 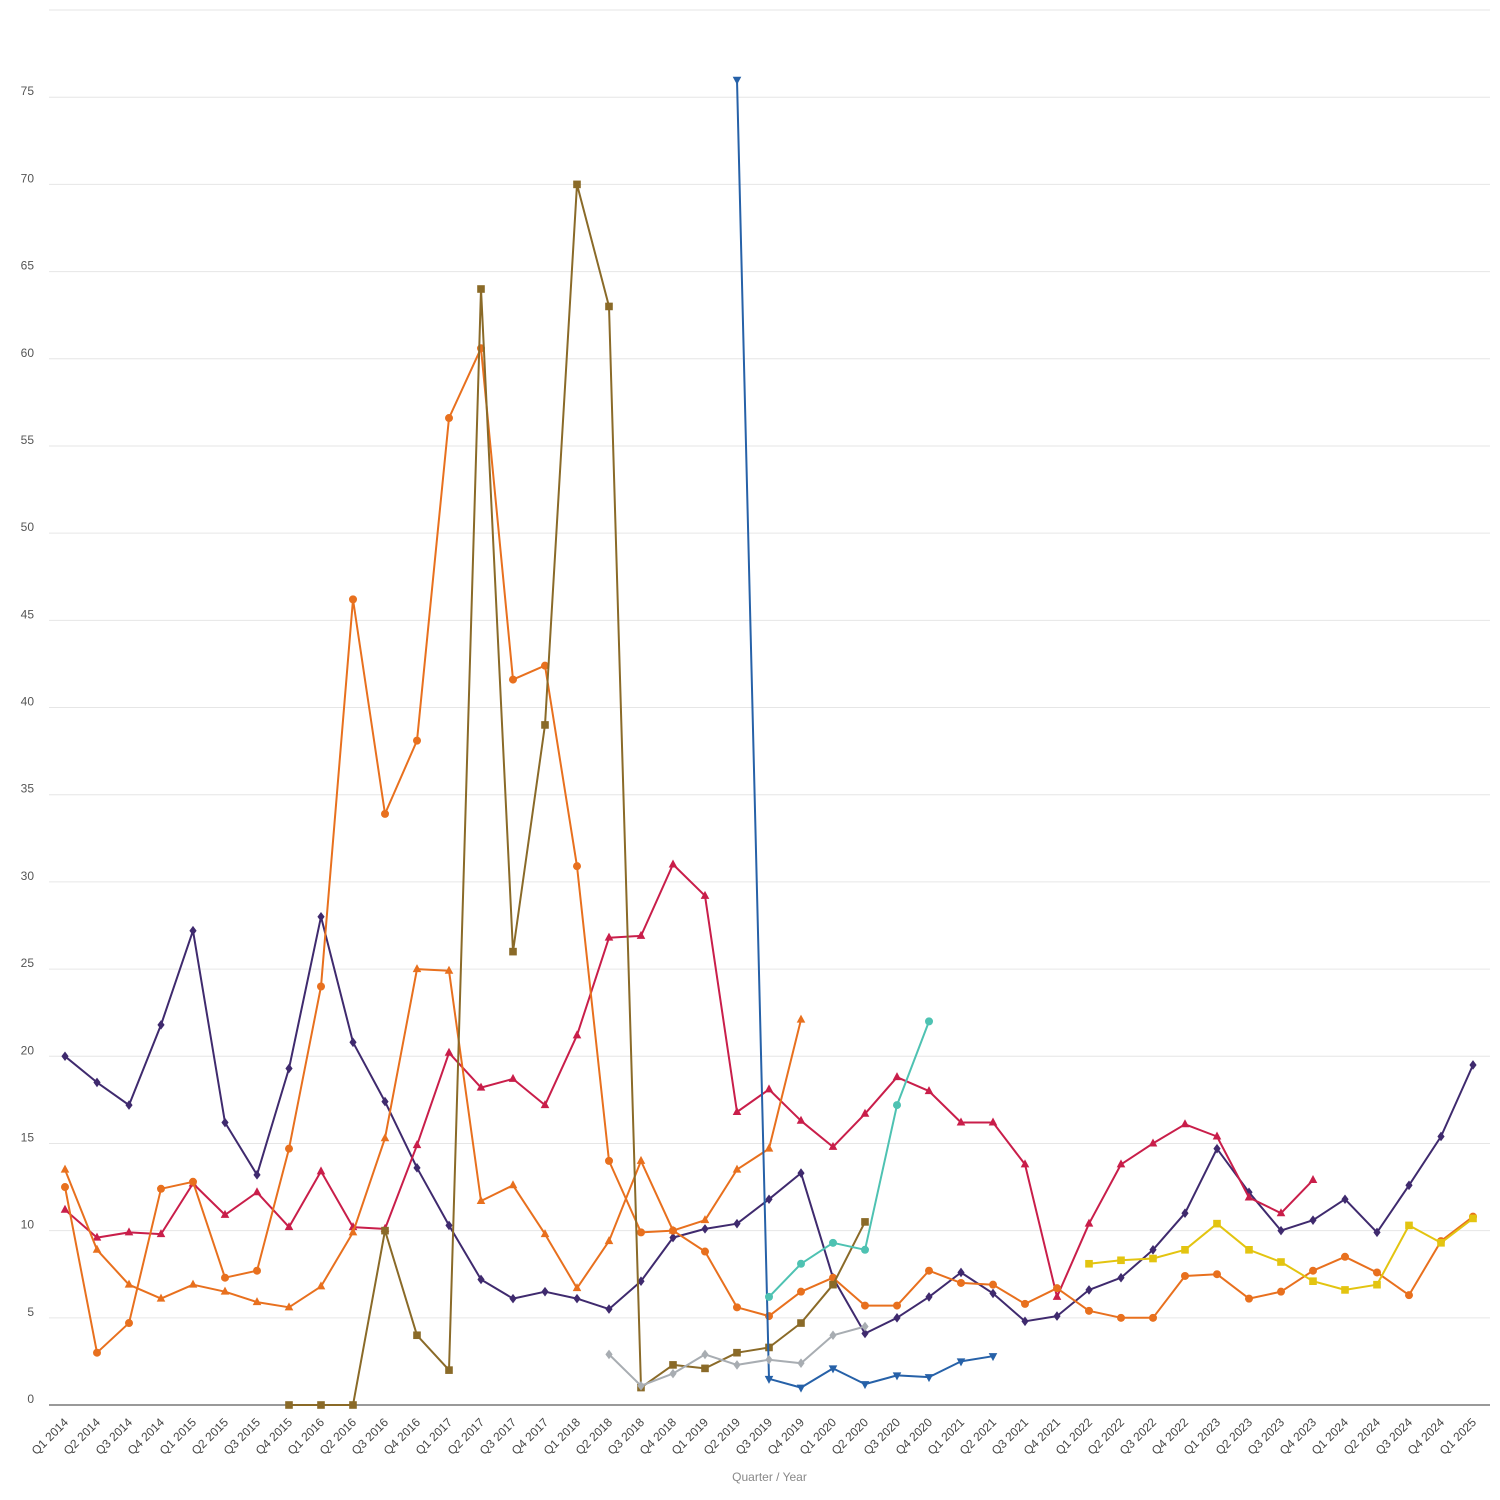 What do you see at coordinates (28, 745) in the screenshot?
I see `y-axis-ticks: 0 5 10 15 20 25 30 35 40 45 50 55 60 65 70 75` at bounding box center [28, 745].